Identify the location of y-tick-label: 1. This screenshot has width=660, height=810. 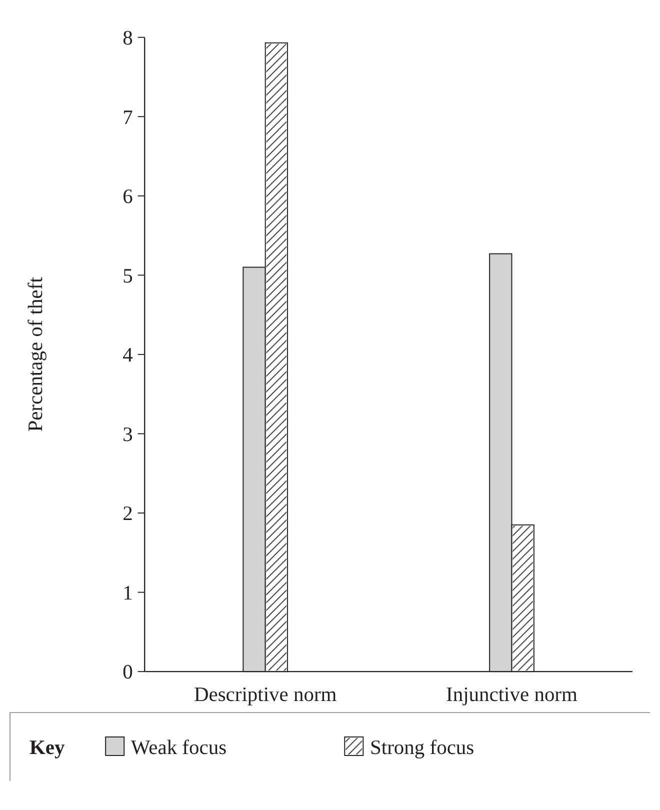
(127, 593).